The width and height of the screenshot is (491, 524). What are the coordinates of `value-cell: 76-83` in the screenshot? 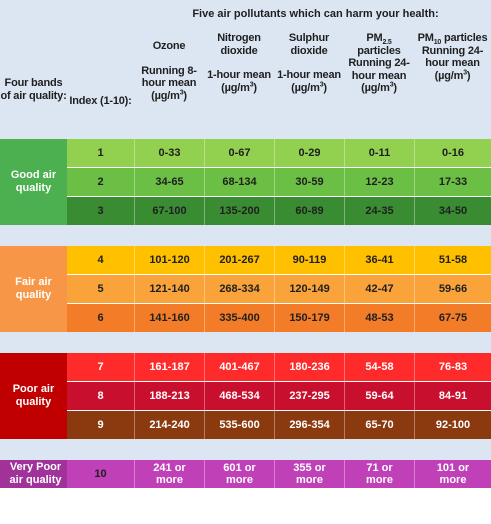 It's located at (452, 367).